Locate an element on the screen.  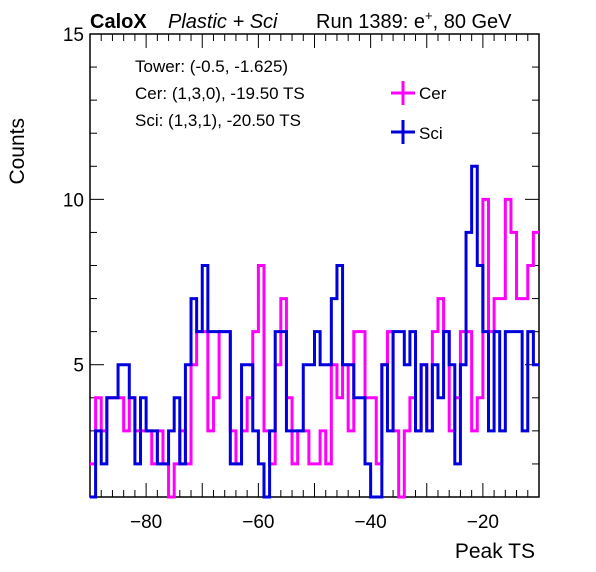
header-run-energy: , 80 GeV is located at coordinates (473, 22).